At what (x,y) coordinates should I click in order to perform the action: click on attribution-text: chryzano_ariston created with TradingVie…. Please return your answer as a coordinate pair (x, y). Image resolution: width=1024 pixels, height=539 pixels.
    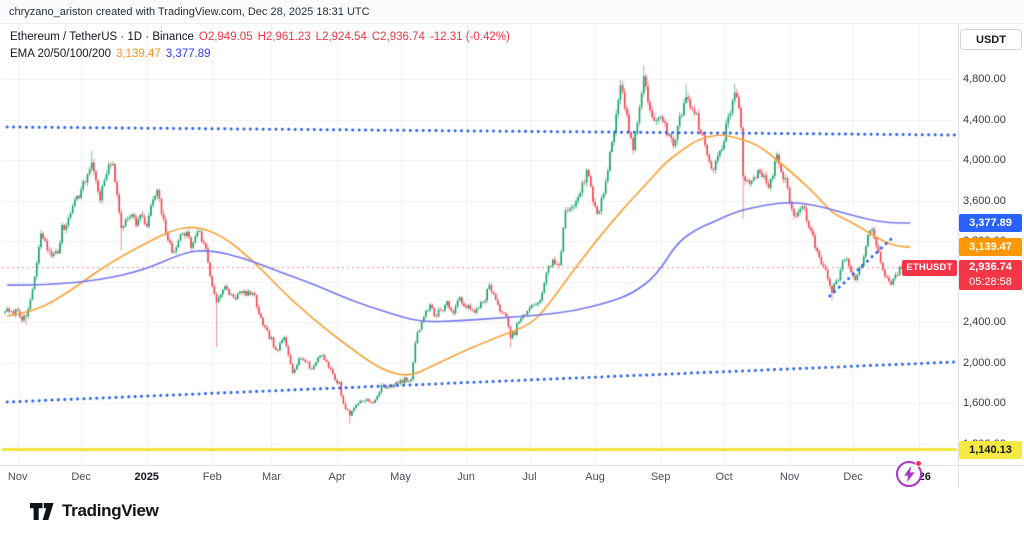
    Looking at the image, I should click on (512, 12).